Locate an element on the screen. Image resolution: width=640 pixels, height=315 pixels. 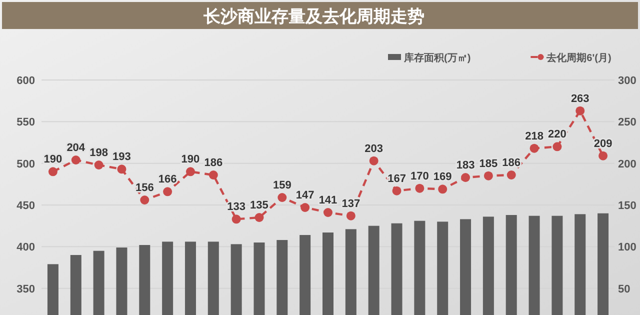
data-label: 169 is located at coordinates (442, 177).